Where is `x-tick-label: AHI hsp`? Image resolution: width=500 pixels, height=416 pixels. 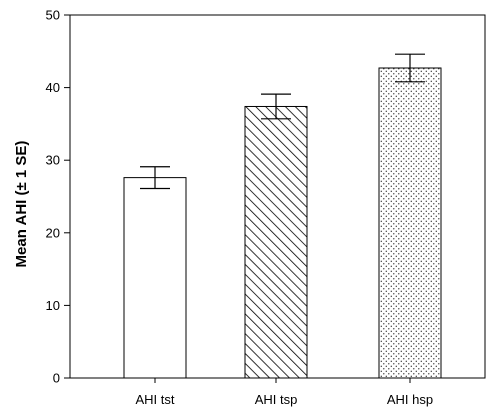 x-tick-label: AHI hsp is located at coordinates (410, 399).